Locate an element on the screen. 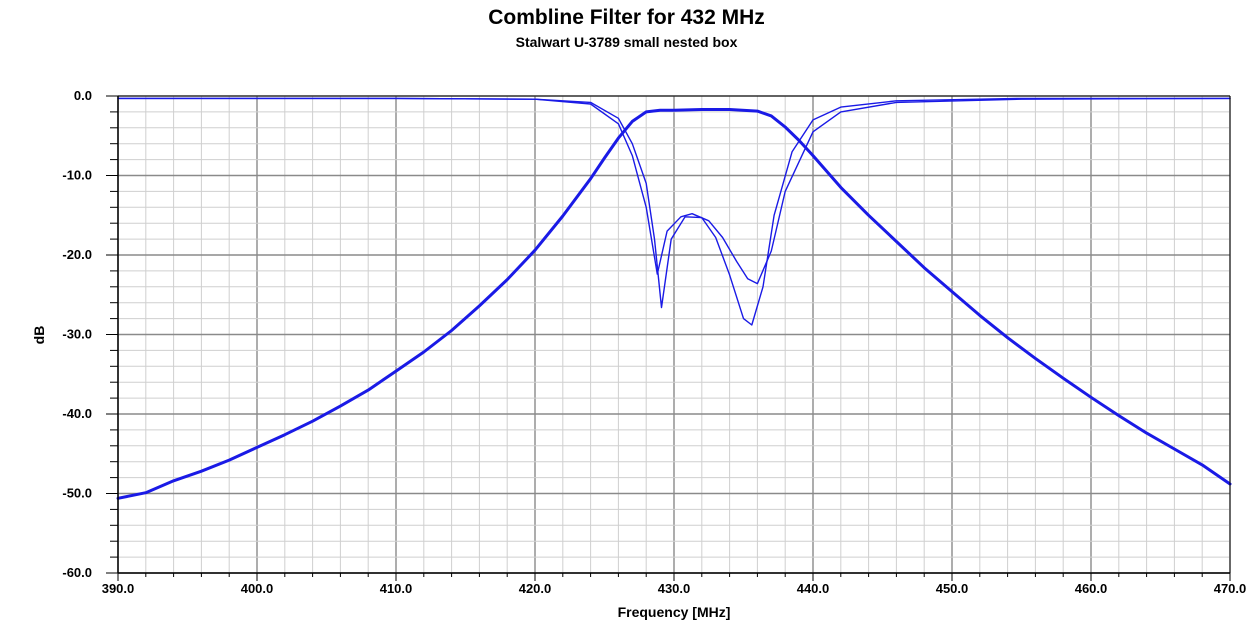  y-tick-label: -60.0 is located at coordinates (77, 572).